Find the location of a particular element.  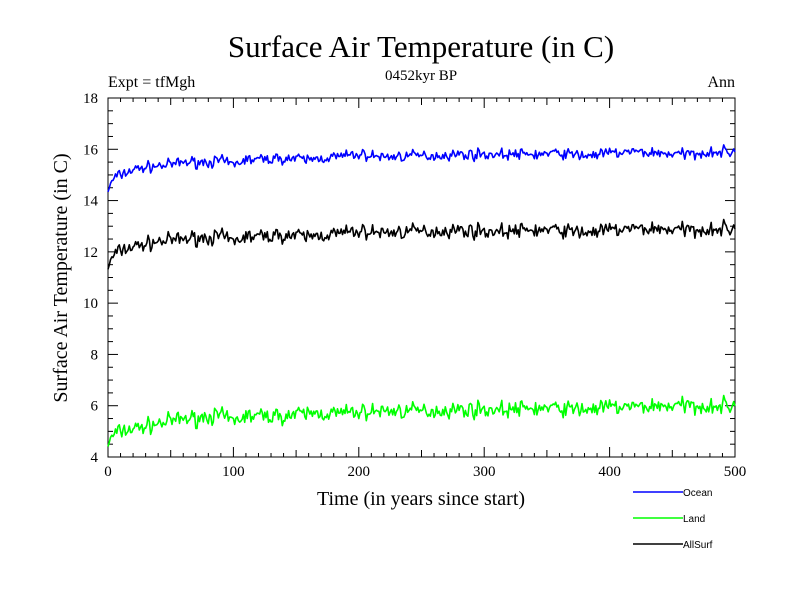

chart-title: Surface Air Temperature (in C) is located at coordinates (421, 46).